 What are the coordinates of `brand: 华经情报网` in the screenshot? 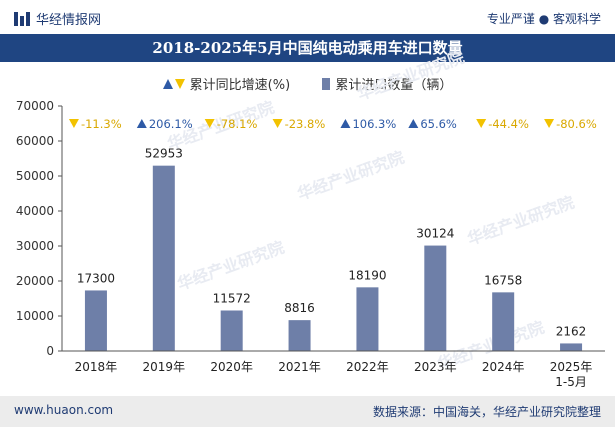 It's located at (57, 18).